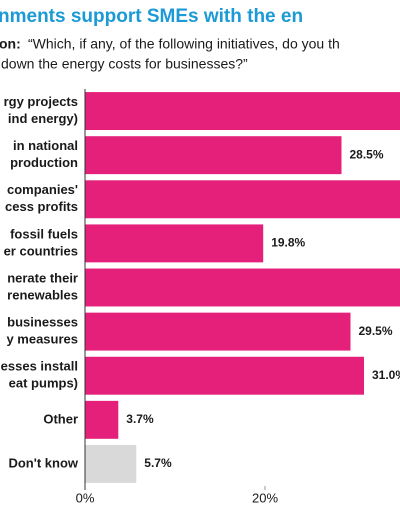  What do you see at coordinates (43, 383) in the screenshot?
I see `category-label: eat pumps)` at bounding box center [43, 383].